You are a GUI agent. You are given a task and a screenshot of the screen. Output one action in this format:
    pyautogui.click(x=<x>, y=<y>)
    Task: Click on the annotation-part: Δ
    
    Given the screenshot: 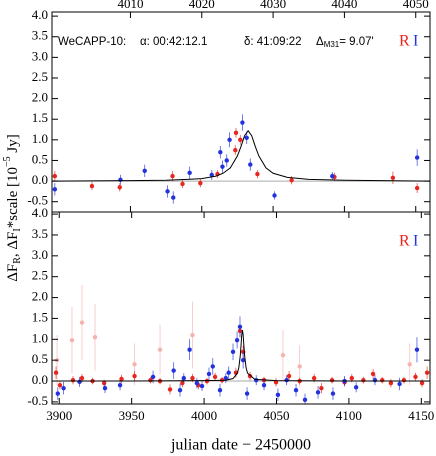 What is the action you would take?
    pyautogui.click(x=320, y=42)
    